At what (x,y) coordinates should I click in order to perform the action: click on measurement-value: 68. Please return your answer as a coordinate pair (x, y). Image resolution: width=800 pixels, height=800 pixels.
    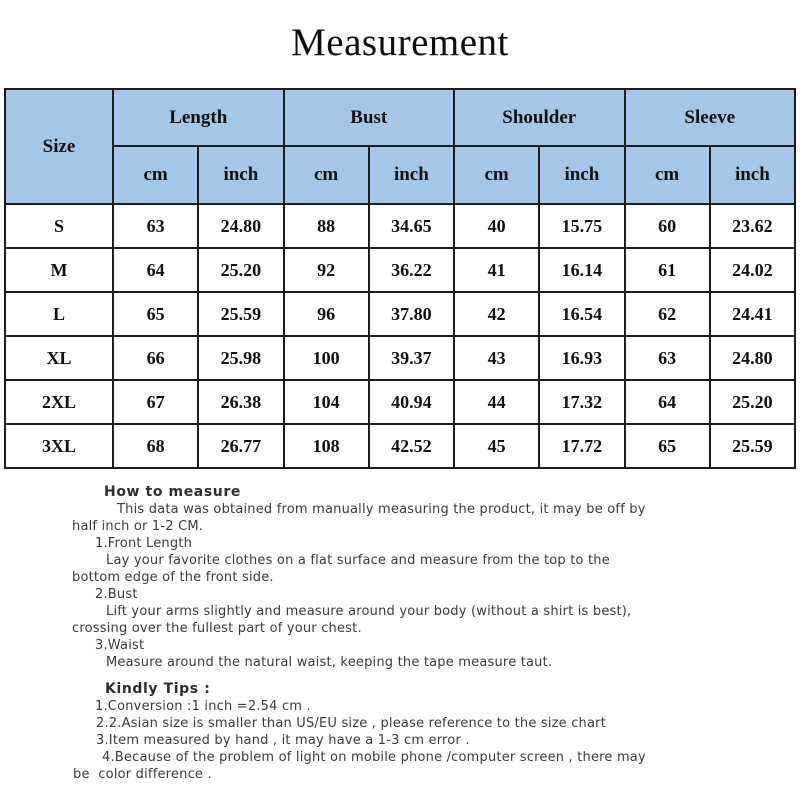
    Looking at the image, I should click on (155, 446).